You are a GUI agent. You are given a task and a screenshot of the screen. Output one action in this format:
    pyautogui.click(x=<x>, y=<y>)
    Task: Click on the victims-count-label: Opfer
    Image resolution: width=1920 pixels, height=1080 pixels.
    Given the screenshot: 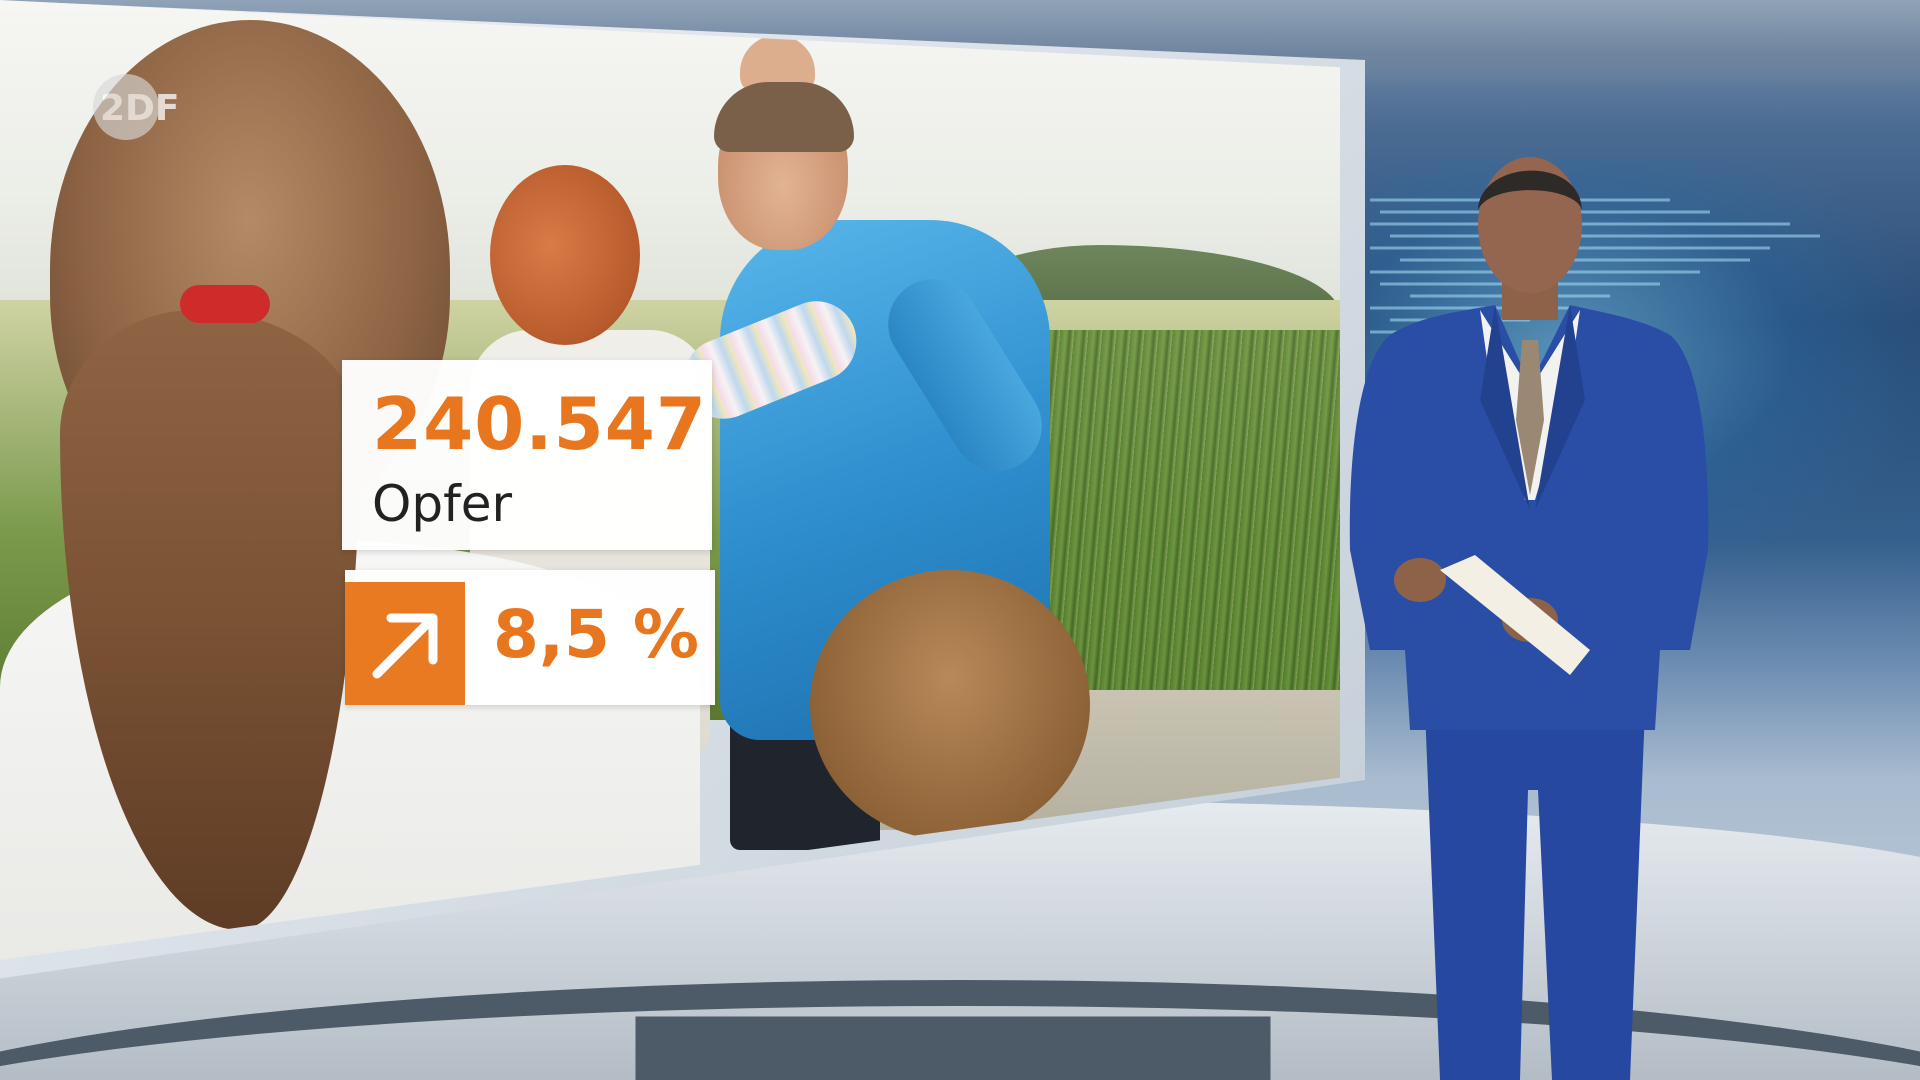 What is the action you would take?
    pyautogui.click(x=442, y=504)
    